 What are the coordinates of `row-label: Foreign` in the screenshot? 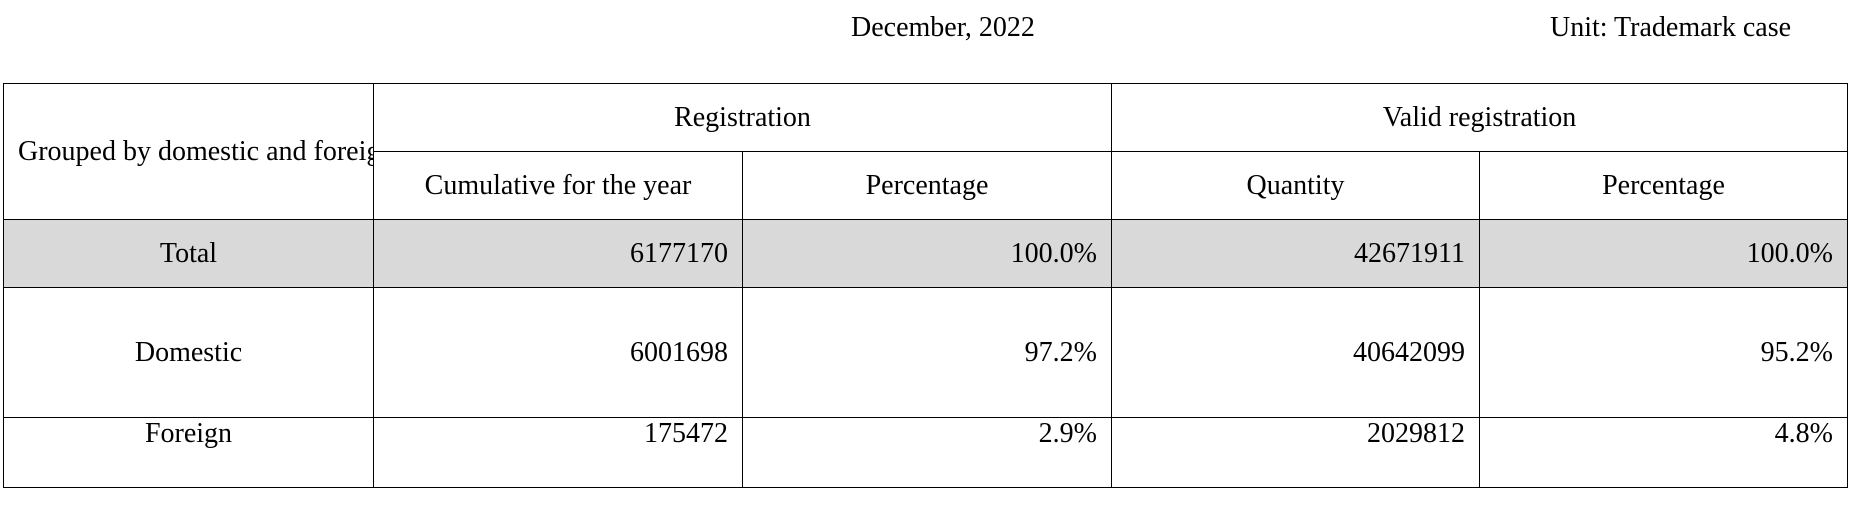 It's located at (188, 452).